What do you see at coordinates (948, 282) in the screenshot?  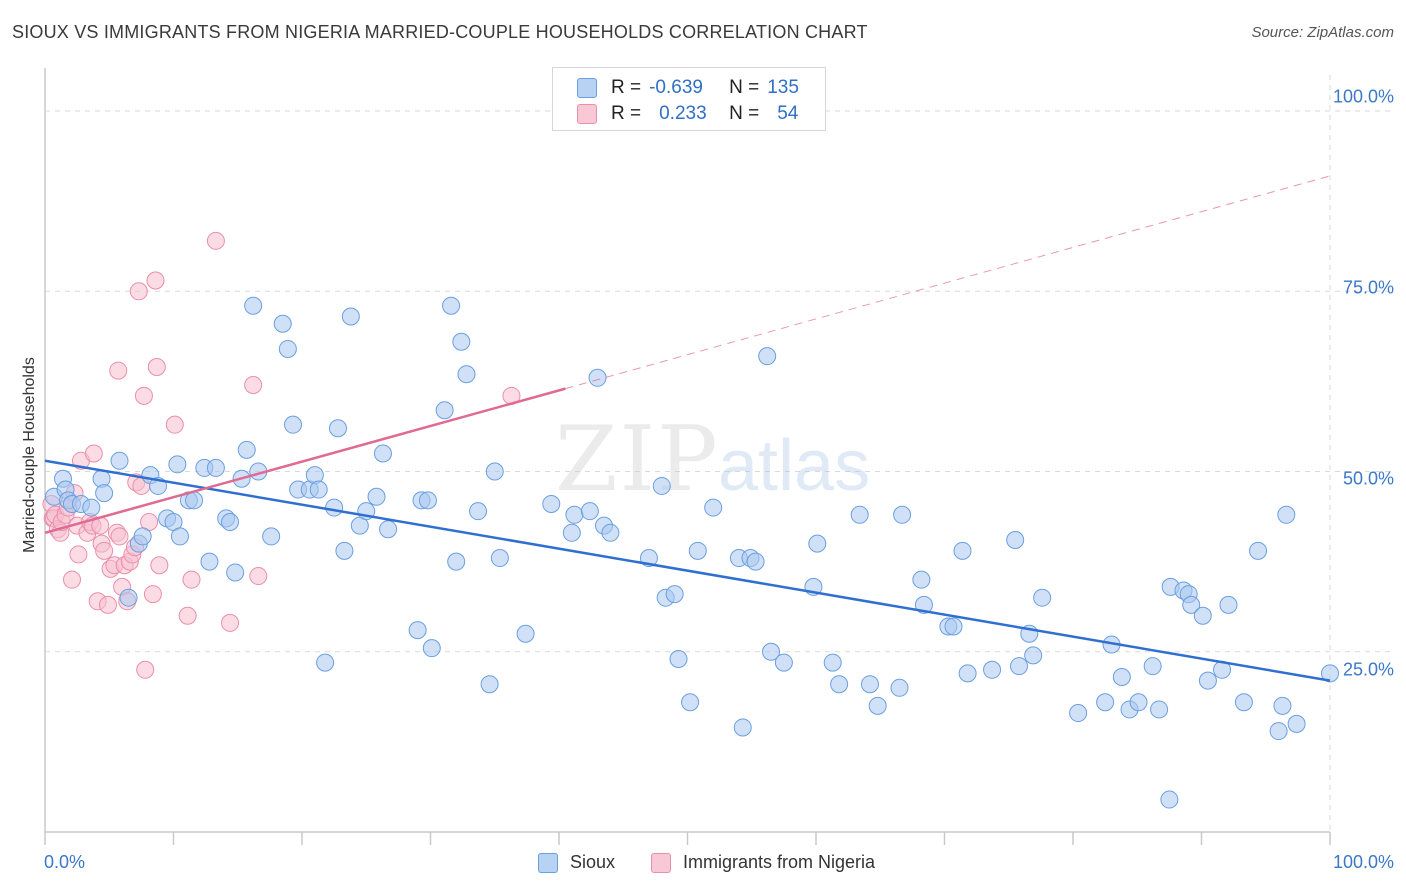 I see `nigeria-trend-extension` at bounding box center [948, 282].